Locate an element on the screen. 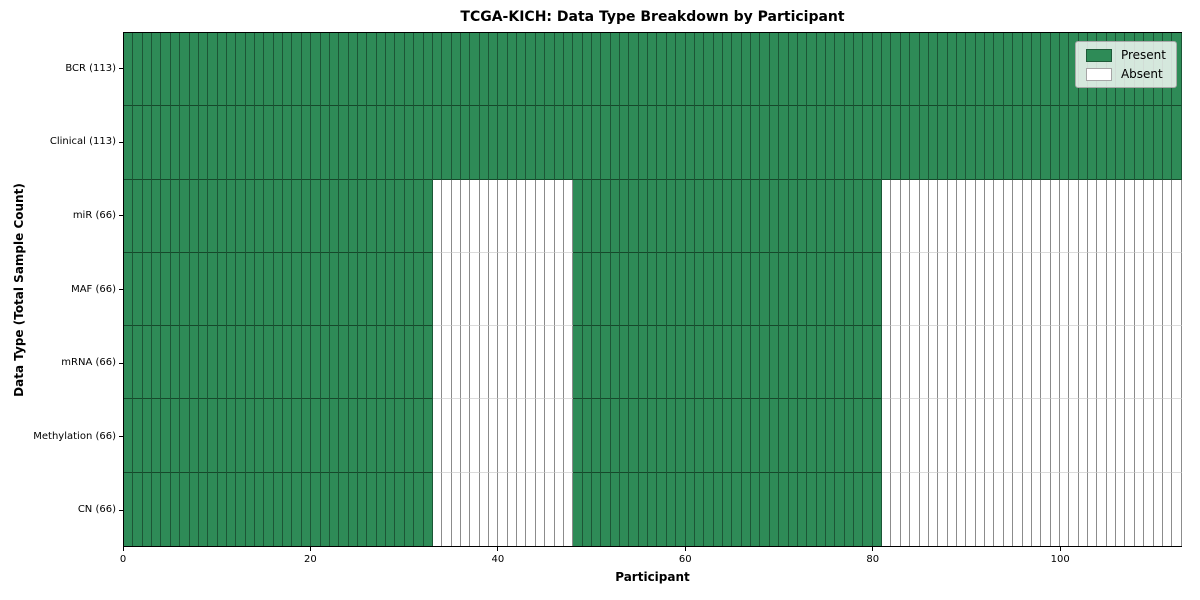 Image resolution: width=1200 pixels, height=600 pixels. y-tick-label: Clinical (113) is located at coordinates (82, 142).